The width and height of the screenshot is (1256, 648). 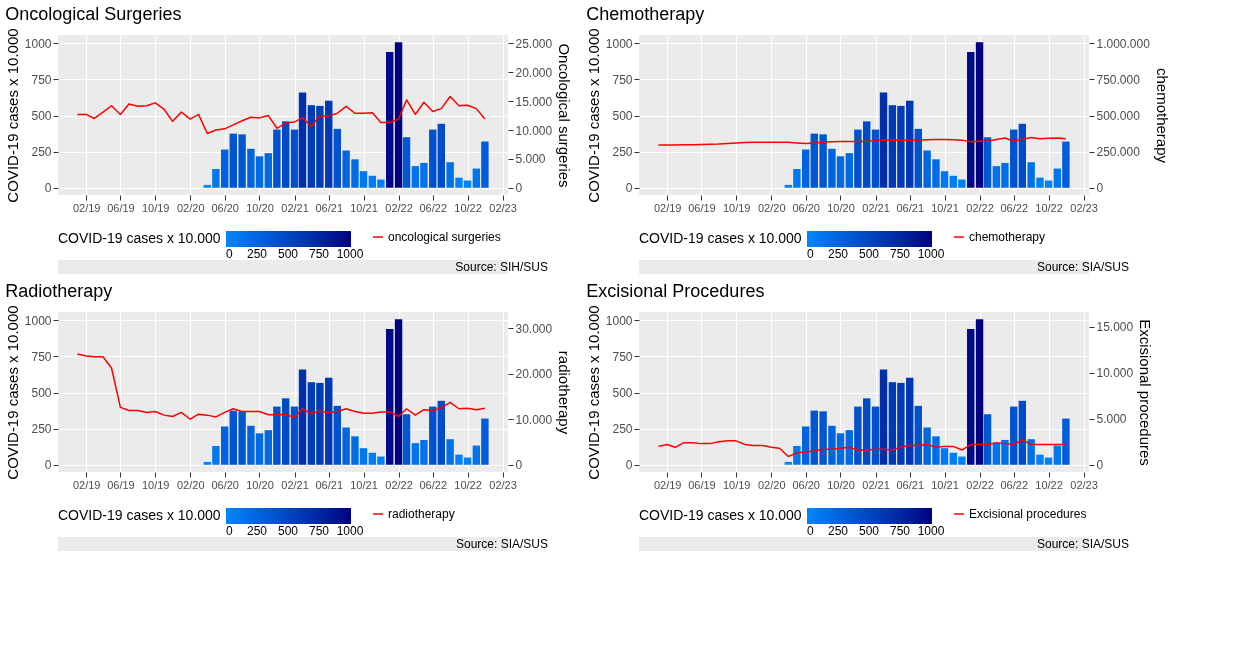 I want to click on y2-tick-label: 500.000, so click(x=1118, y=116).